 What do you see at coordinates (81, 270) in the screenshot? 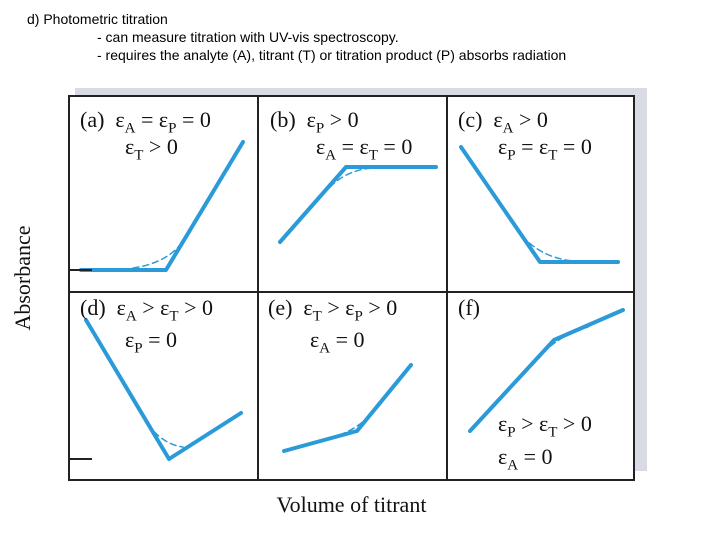
I see `baseline-tick-top` at bounding box center [81, 270].